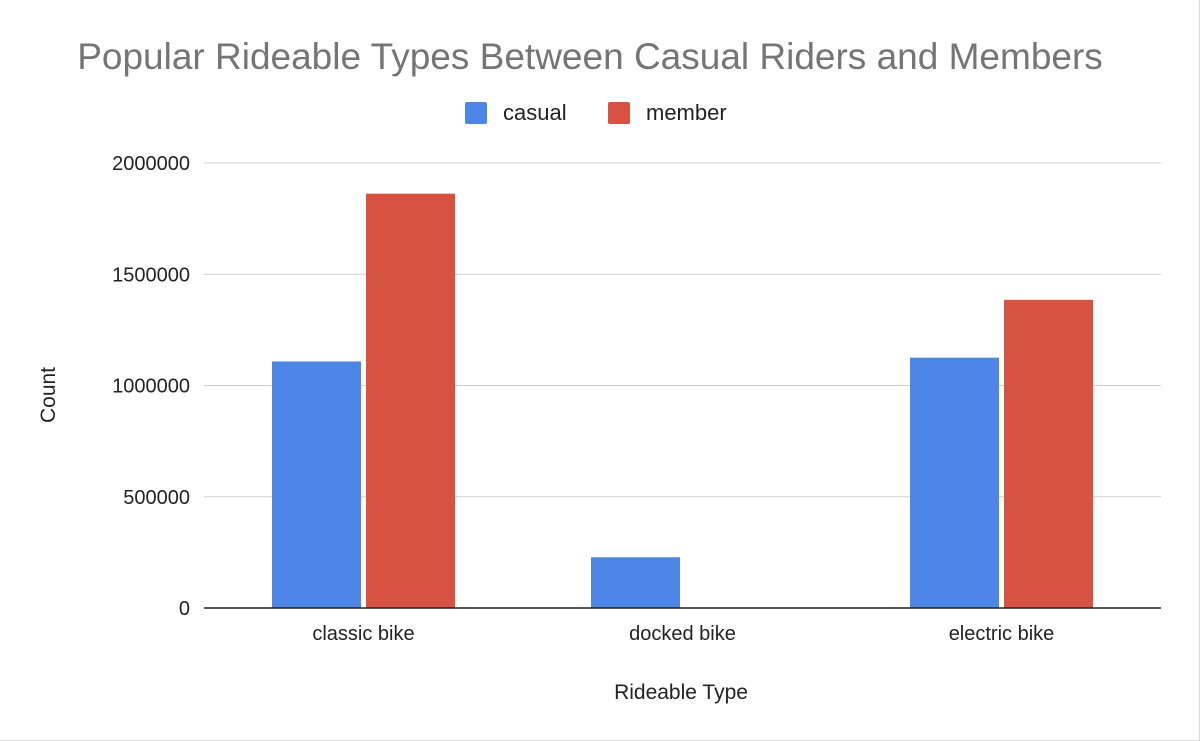  I want to click on legend-label-member: member, so click(686, 112).